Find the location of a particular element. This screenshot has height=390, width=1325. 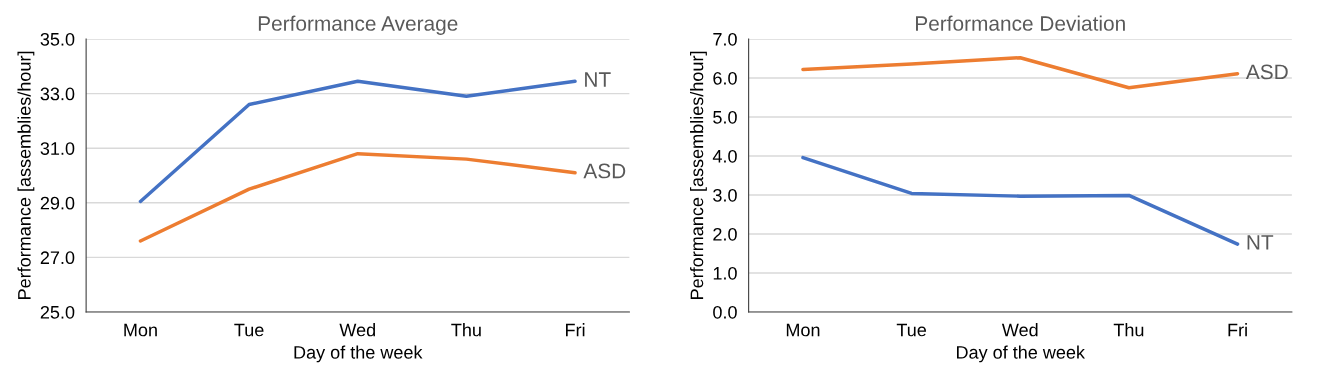

y-tick-label: 35.0 is located at coordinates (57, 39).